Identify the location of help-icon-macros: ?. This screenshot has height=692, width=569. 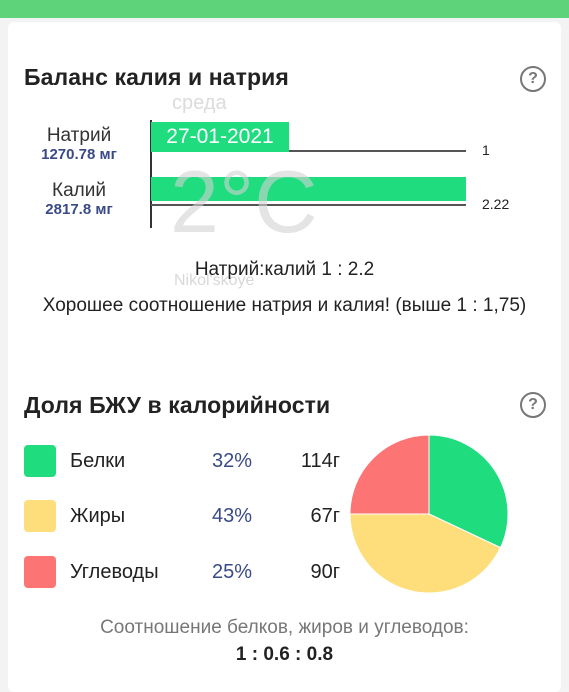
(533, 405).